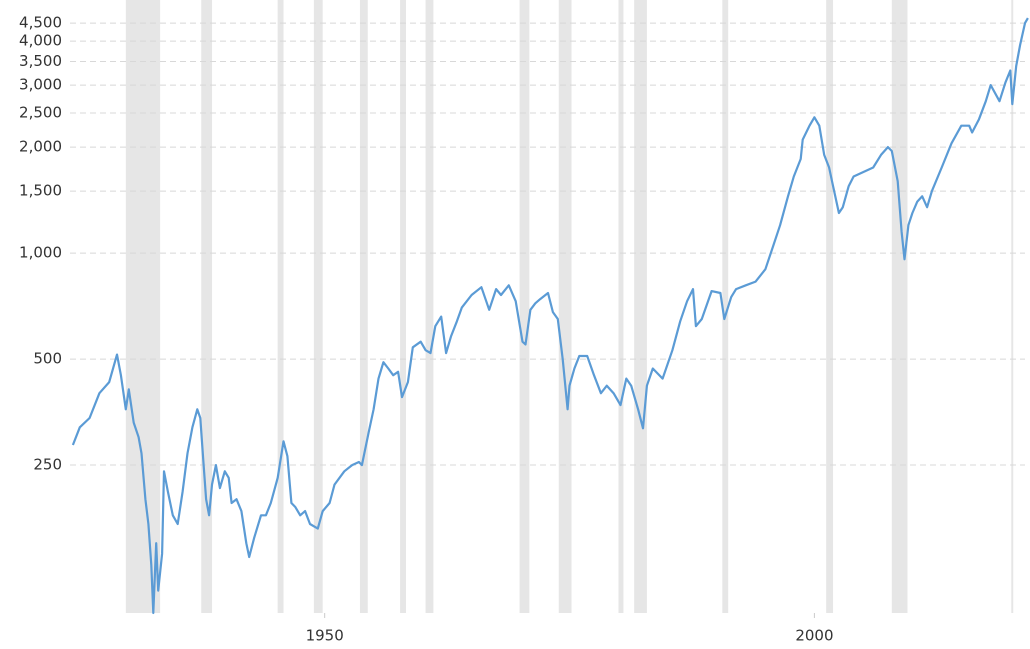  I want to click on x-tick-label: 2000, so click(814, 636).